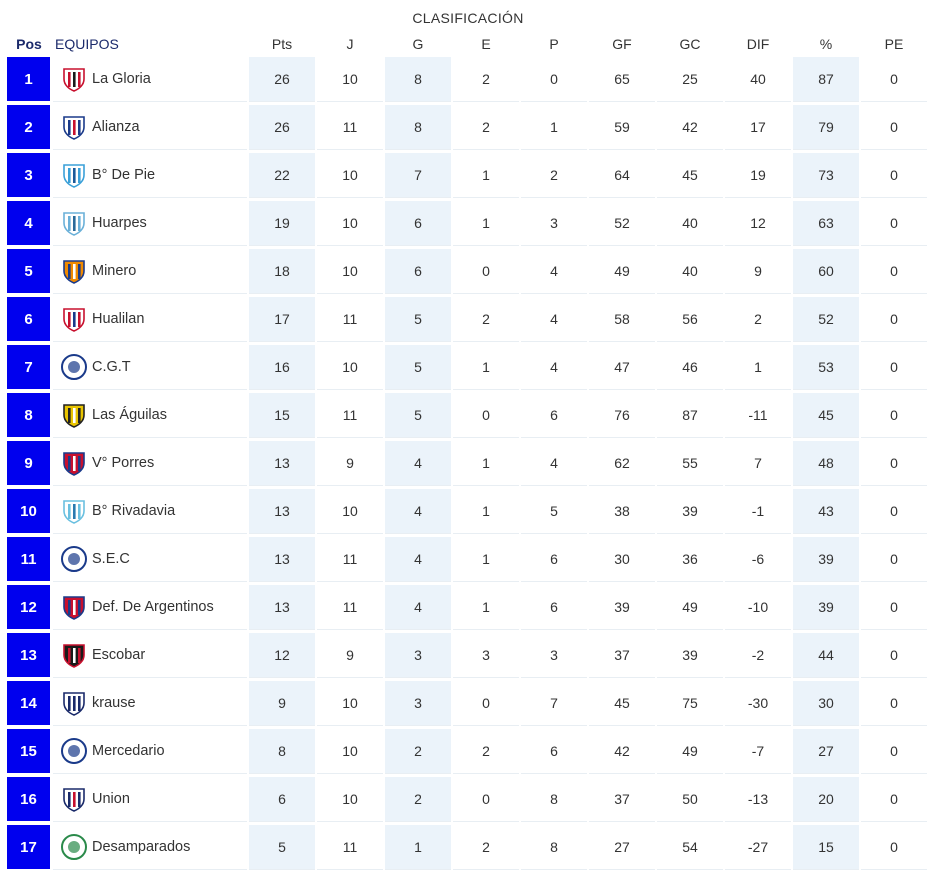  Describe the element at coordinates (150, 559) in the screenshot. I see `team-cell: S.E.C` at that location.